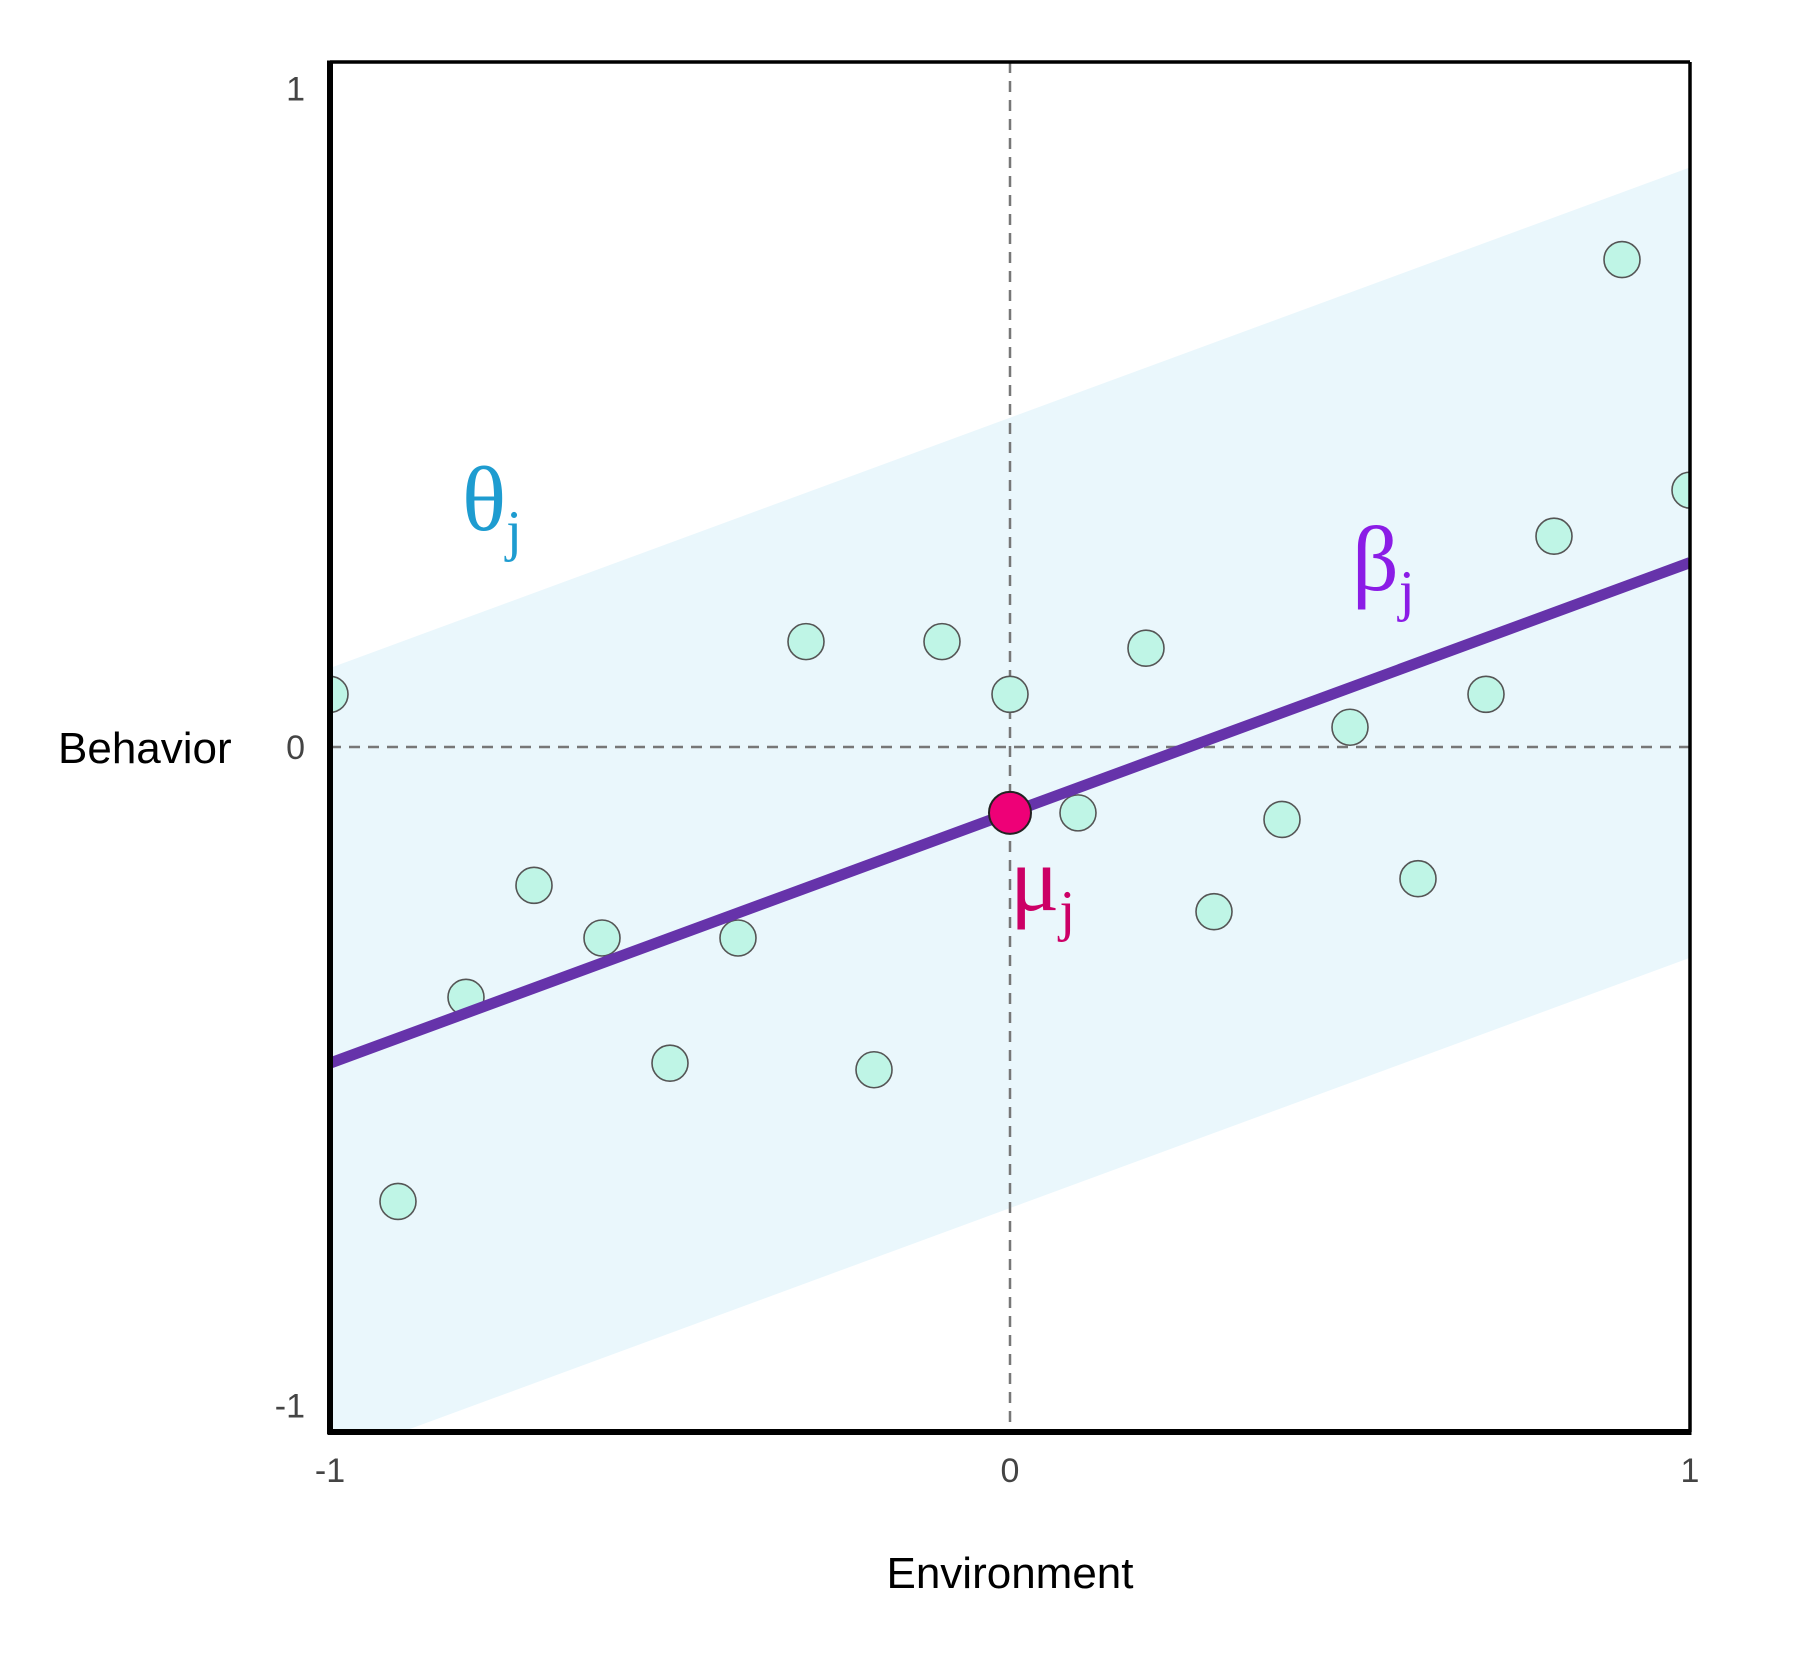 This screenshot has width=1800, height=1655. I want to click on x-tick-label: 1, so click(1690, 1471).